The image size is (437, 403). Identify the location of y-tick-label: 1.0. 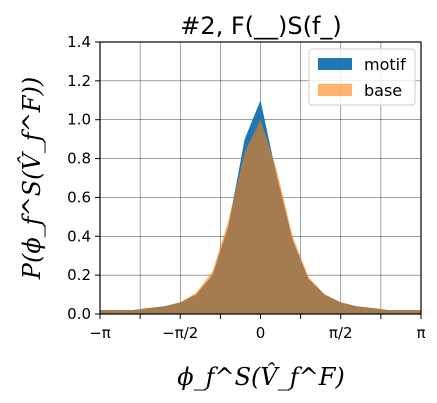
(79, 120).